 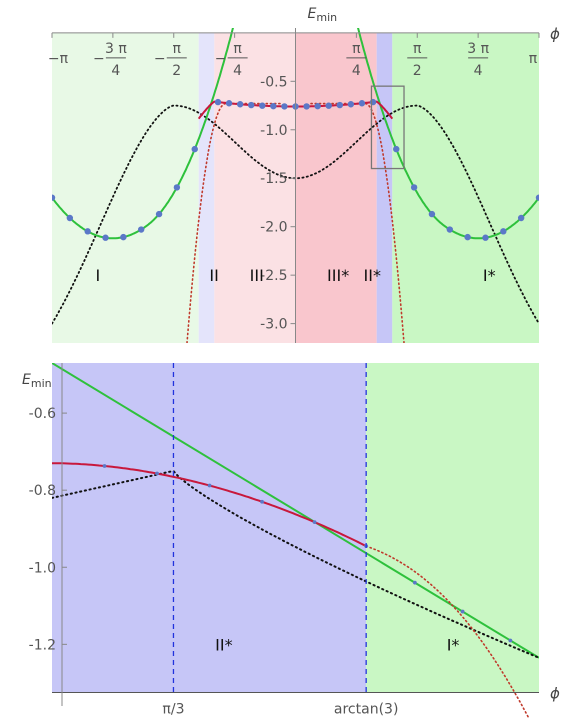 What do you see at coordinates (237, 49) in the screenshot?
I see `x-tick-num-3: π` at bounding box center [237, 49].